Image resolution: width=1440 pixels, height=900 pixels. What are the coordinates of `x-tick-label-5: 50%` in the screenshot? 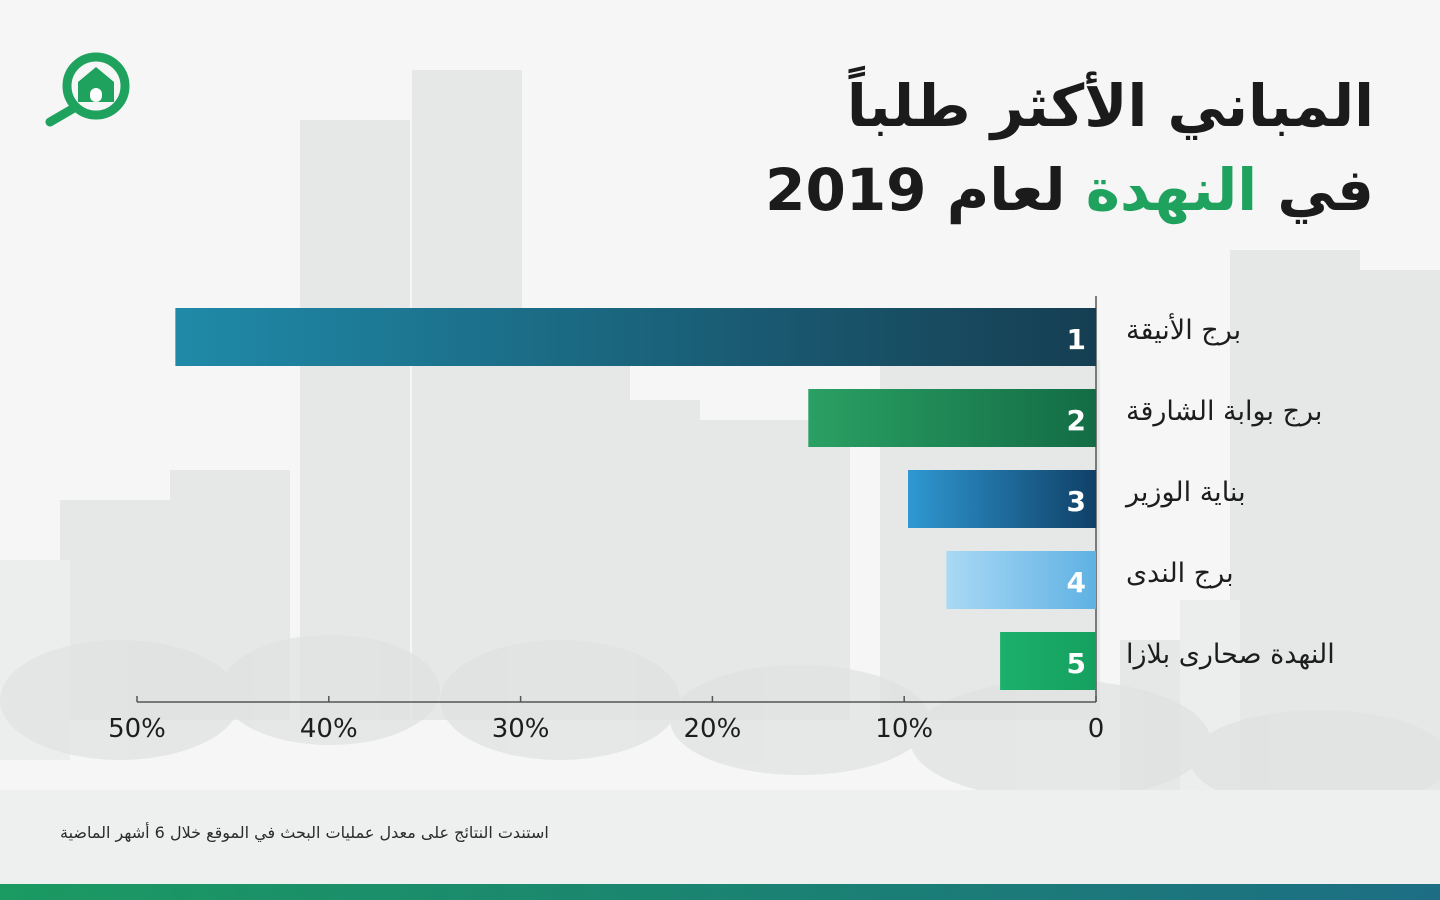 It's located at (137, 729).